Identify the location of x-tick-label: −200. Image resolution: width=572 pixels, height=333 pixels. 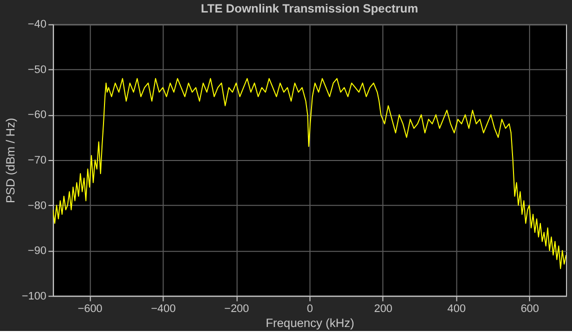
(237, 309).